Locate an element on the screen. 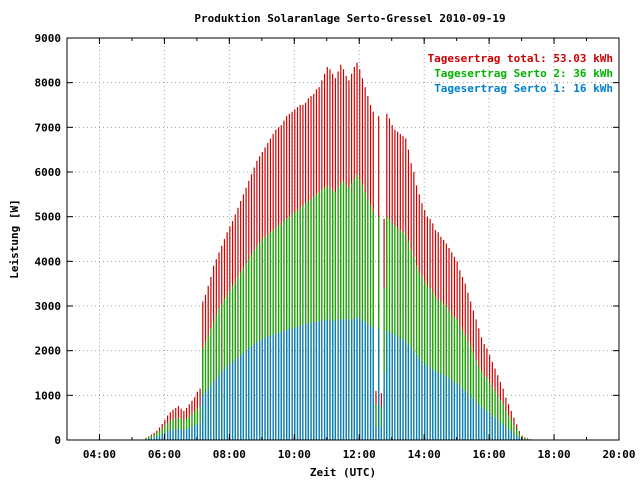 The width and height of the screenshot is (640, 480). y-tick-label: 4000 is located at coordinates (48, 261).